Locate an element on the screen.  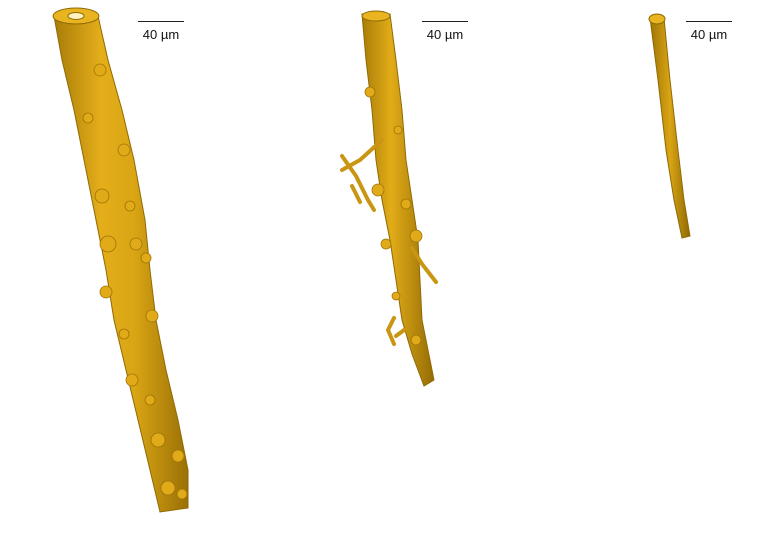
fiber-branched-render is located at coordinates (389, 198).